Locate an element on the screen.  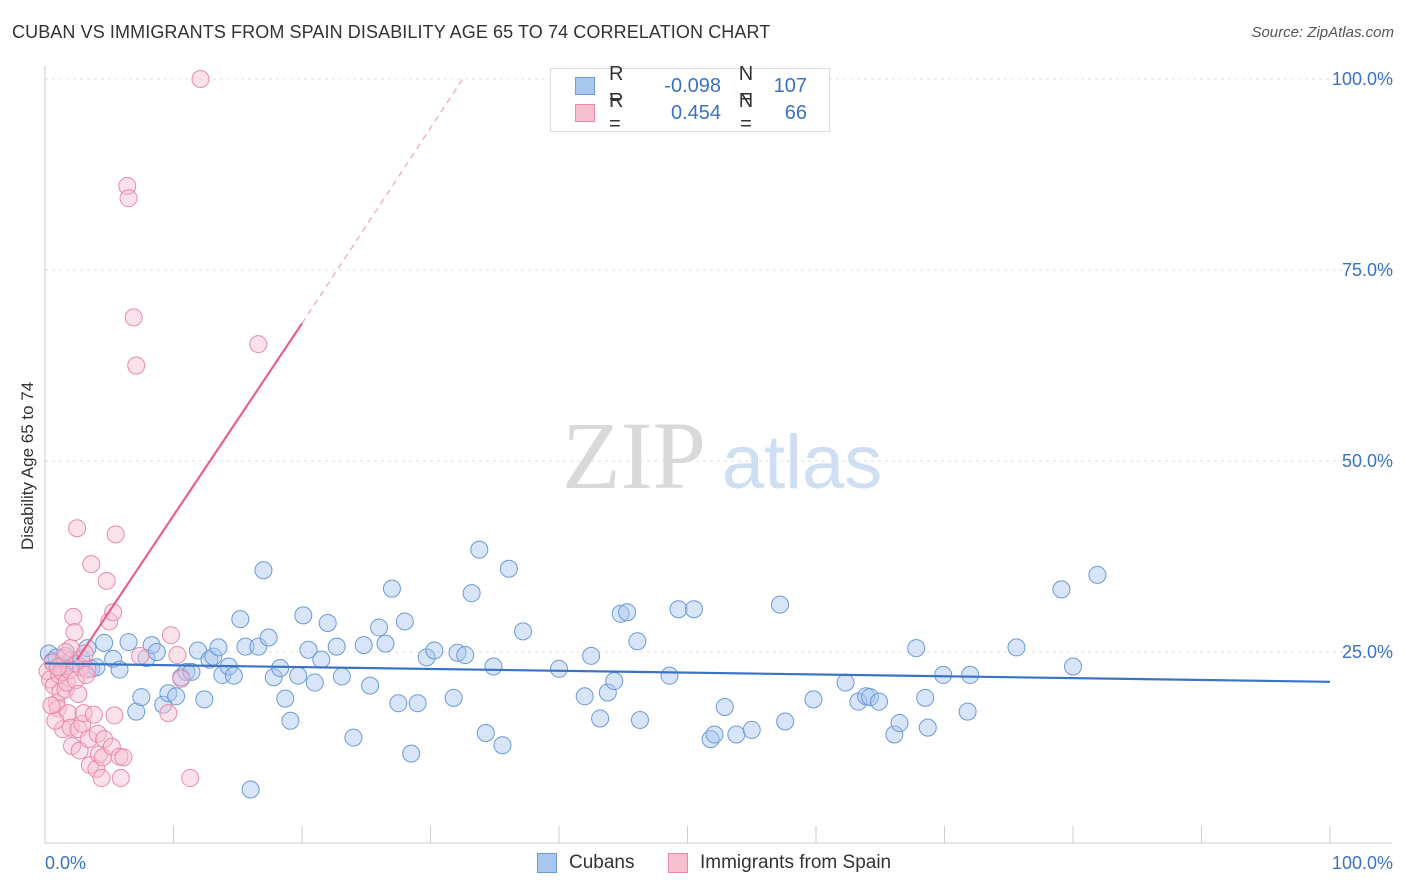
legend-swatch-spain is located at coordinates (678, 863).